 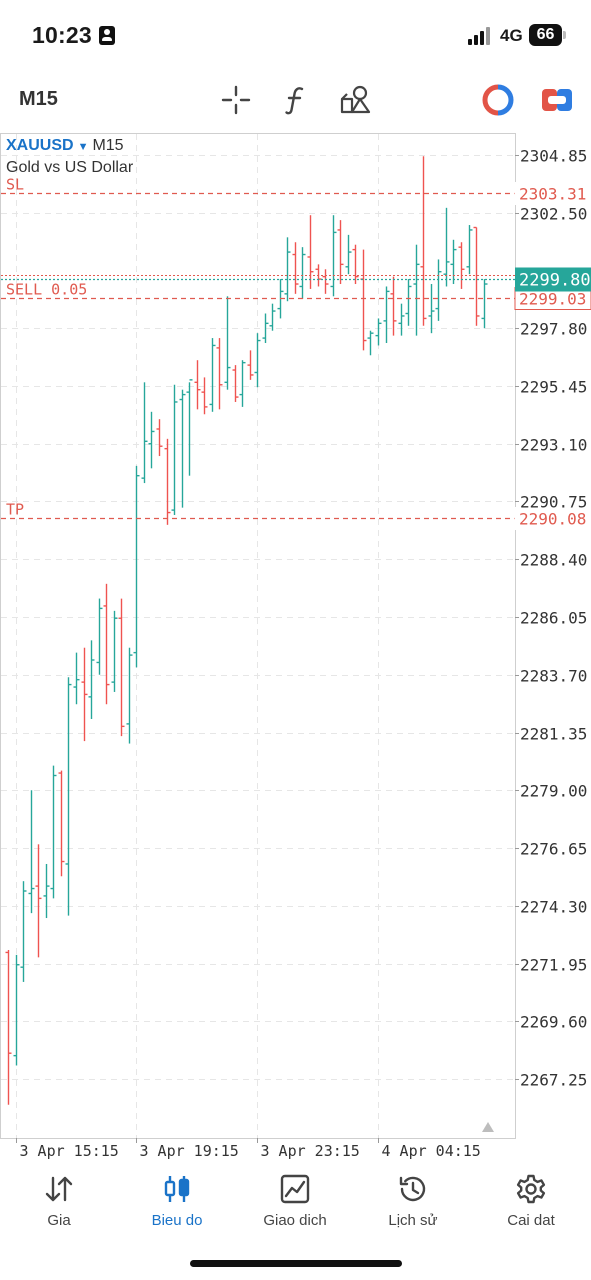 I want to click on trade-graph-icon, so click(x=295, y=1189).